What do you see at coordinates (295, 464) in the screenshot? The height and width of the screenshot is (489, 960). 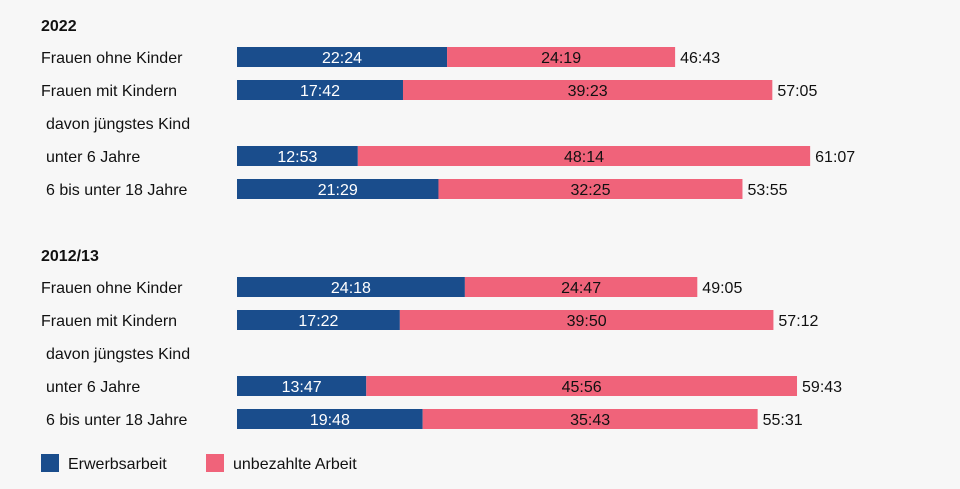 I see `legend-label-unbezahlte-arbeit: unbezahlte Arbeit` at bounding box center [295, 464].